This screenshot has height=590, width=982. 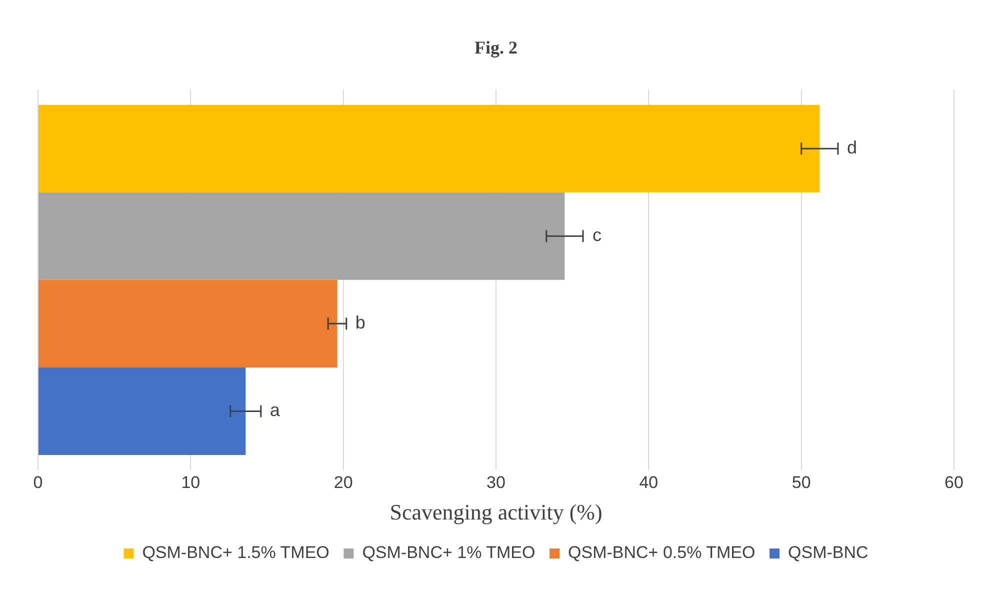 What do you see at coordinates (360, 322) in the screenshot?
I see `annotation: b` at bounding box center [360, 322].